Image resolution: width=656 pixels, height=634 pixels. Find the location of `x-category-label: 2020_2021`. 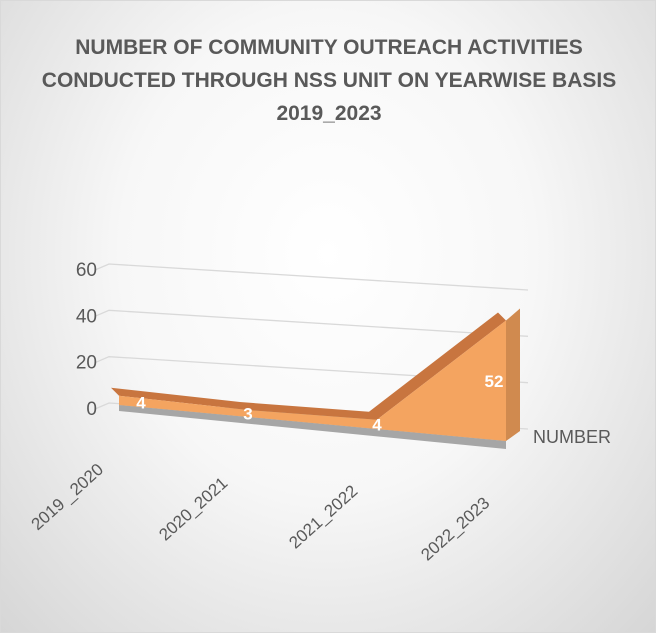

x-category-label: 2020_2021 is located at coordinates (193, 508).